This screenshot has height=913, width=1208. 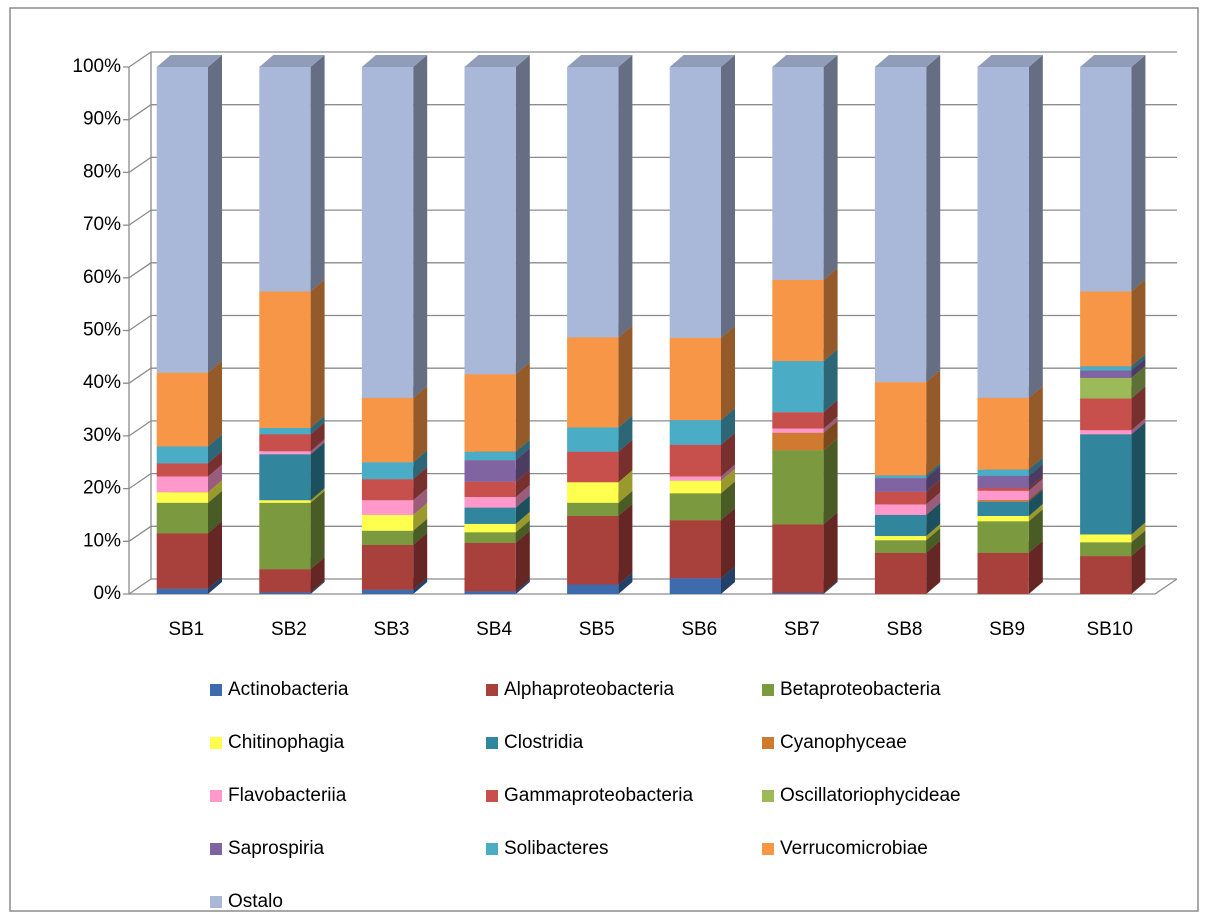 What do you see at coordinates (102, 171) in the screenshot?
I see `y-tick-label: 80%` at bounding box center [102, 171].